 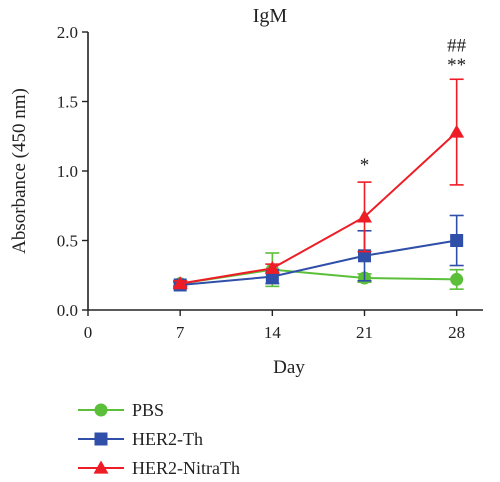 I want to click on series-line, so click(x=318, y=262).